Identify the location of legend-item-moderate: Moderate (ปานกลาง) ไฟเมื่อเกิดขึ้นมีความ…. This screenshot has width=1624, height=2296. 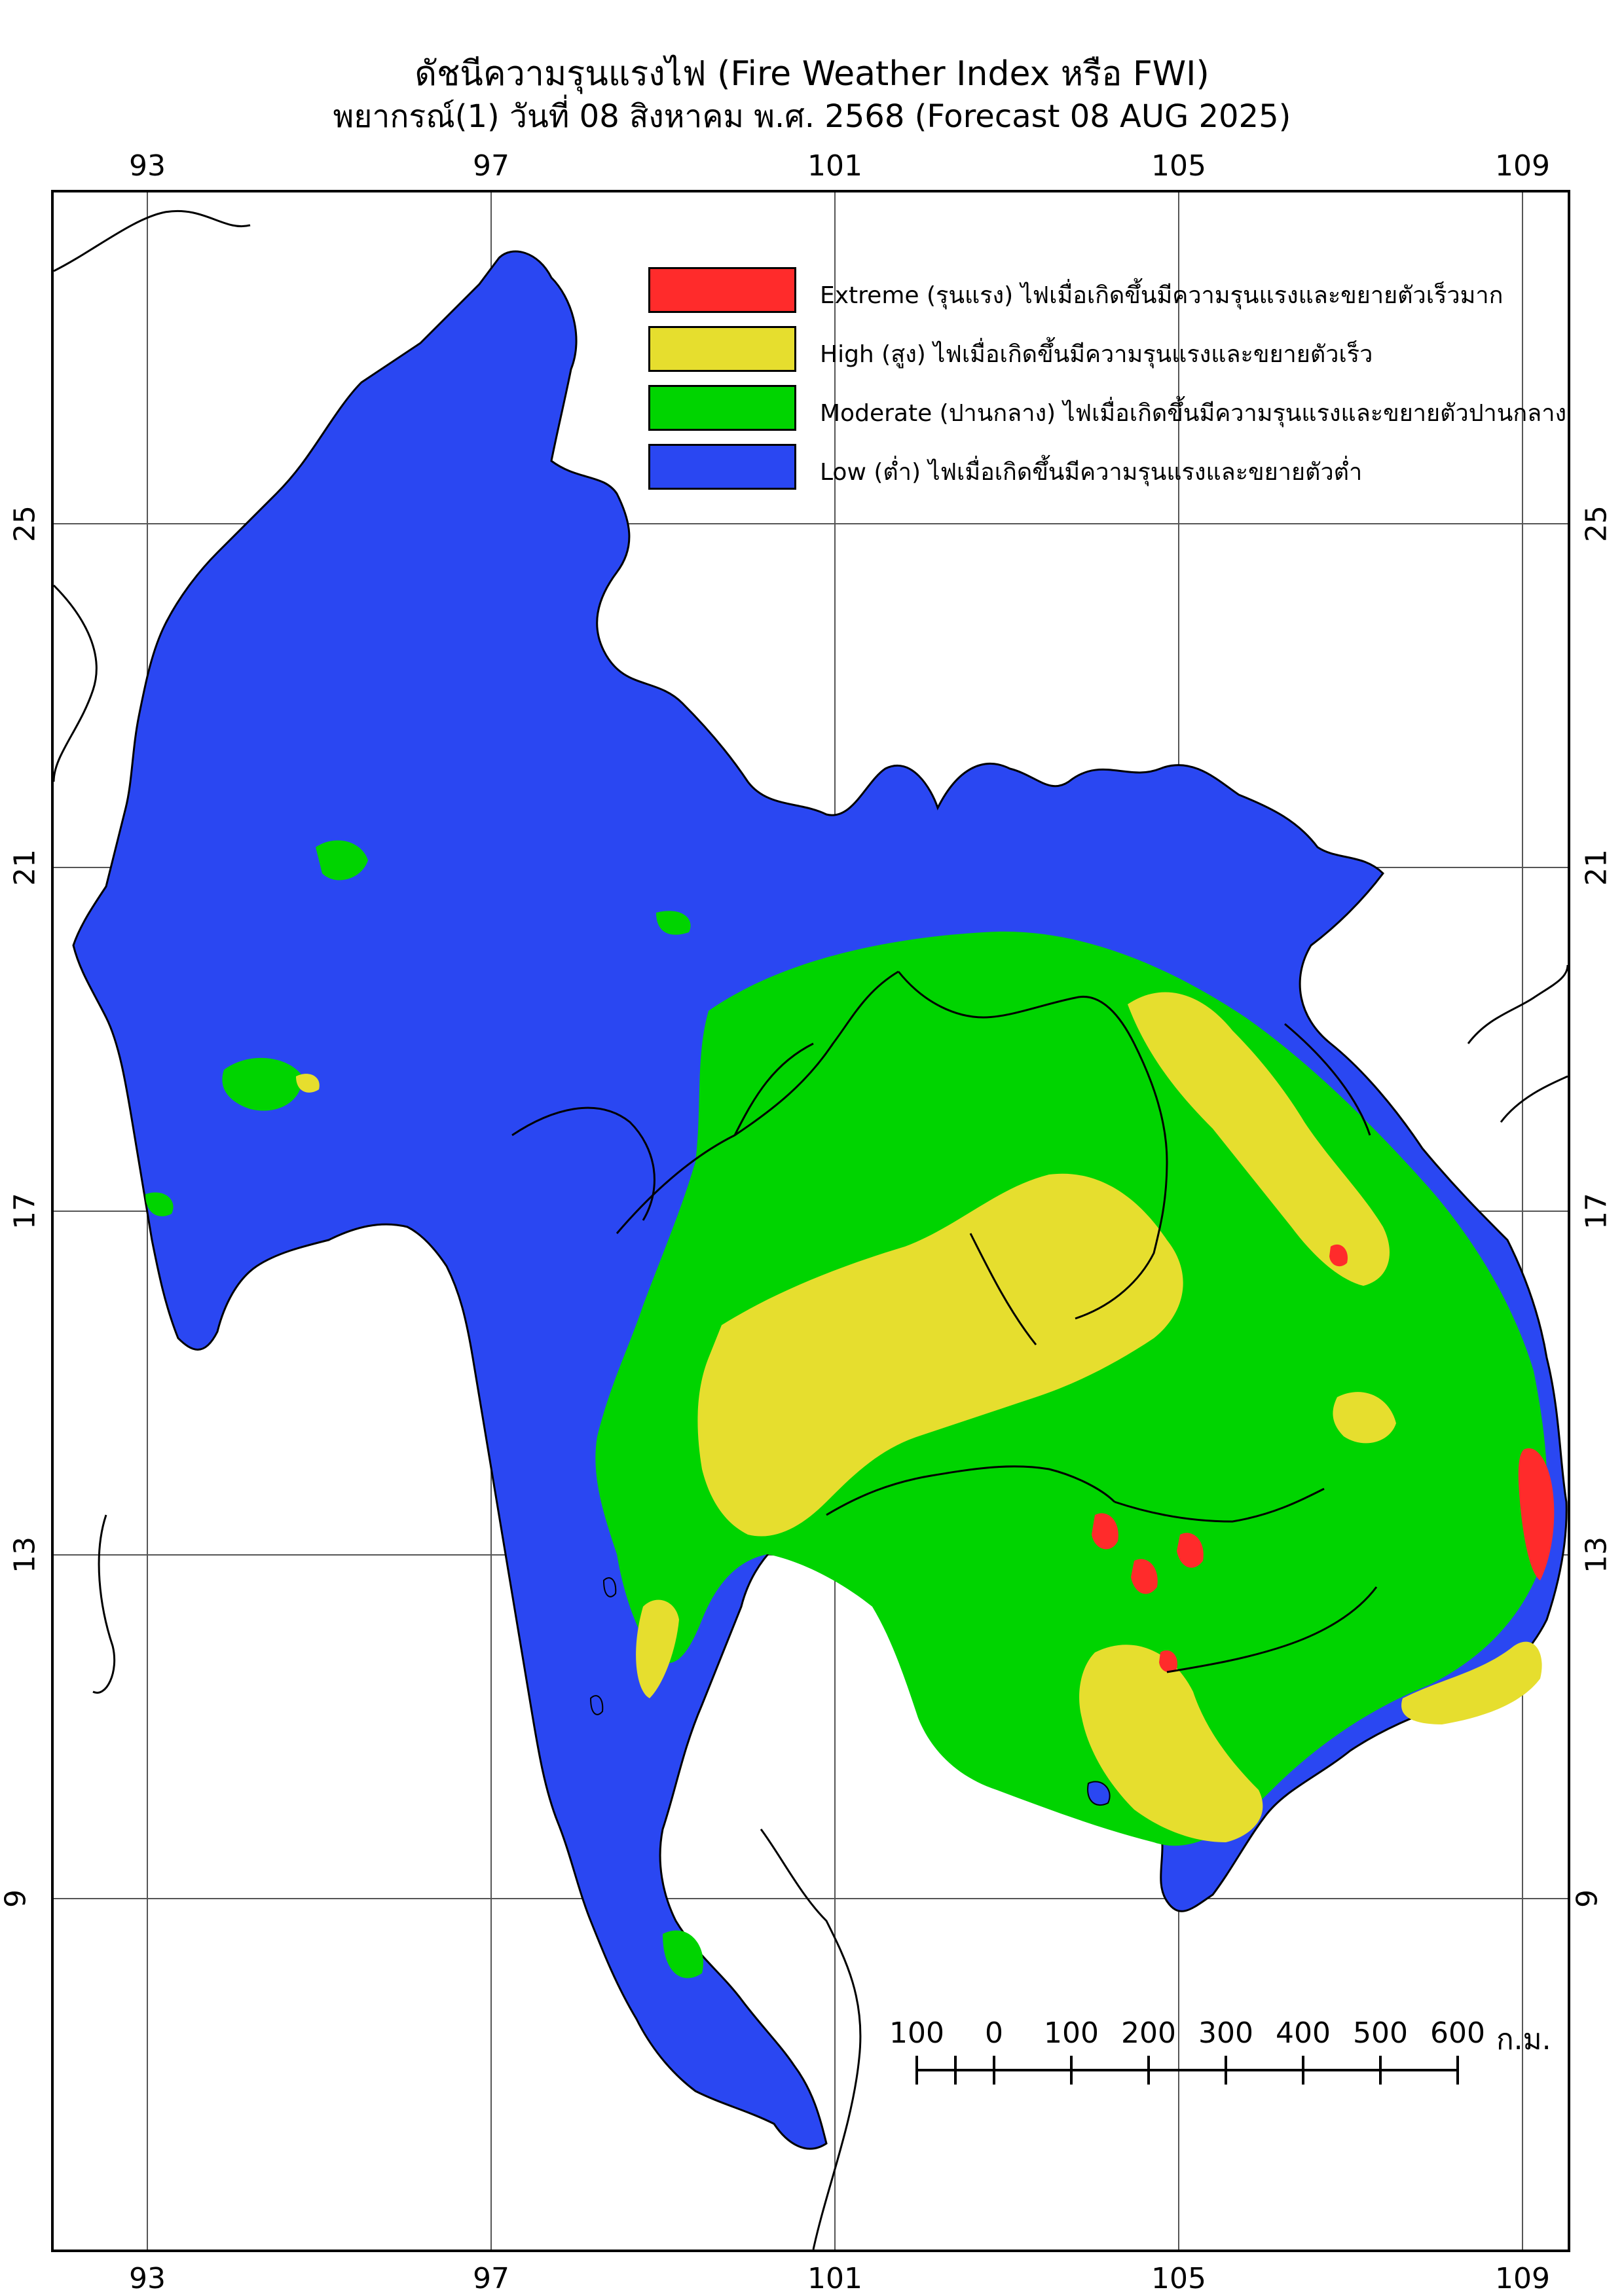
(1107, 411).